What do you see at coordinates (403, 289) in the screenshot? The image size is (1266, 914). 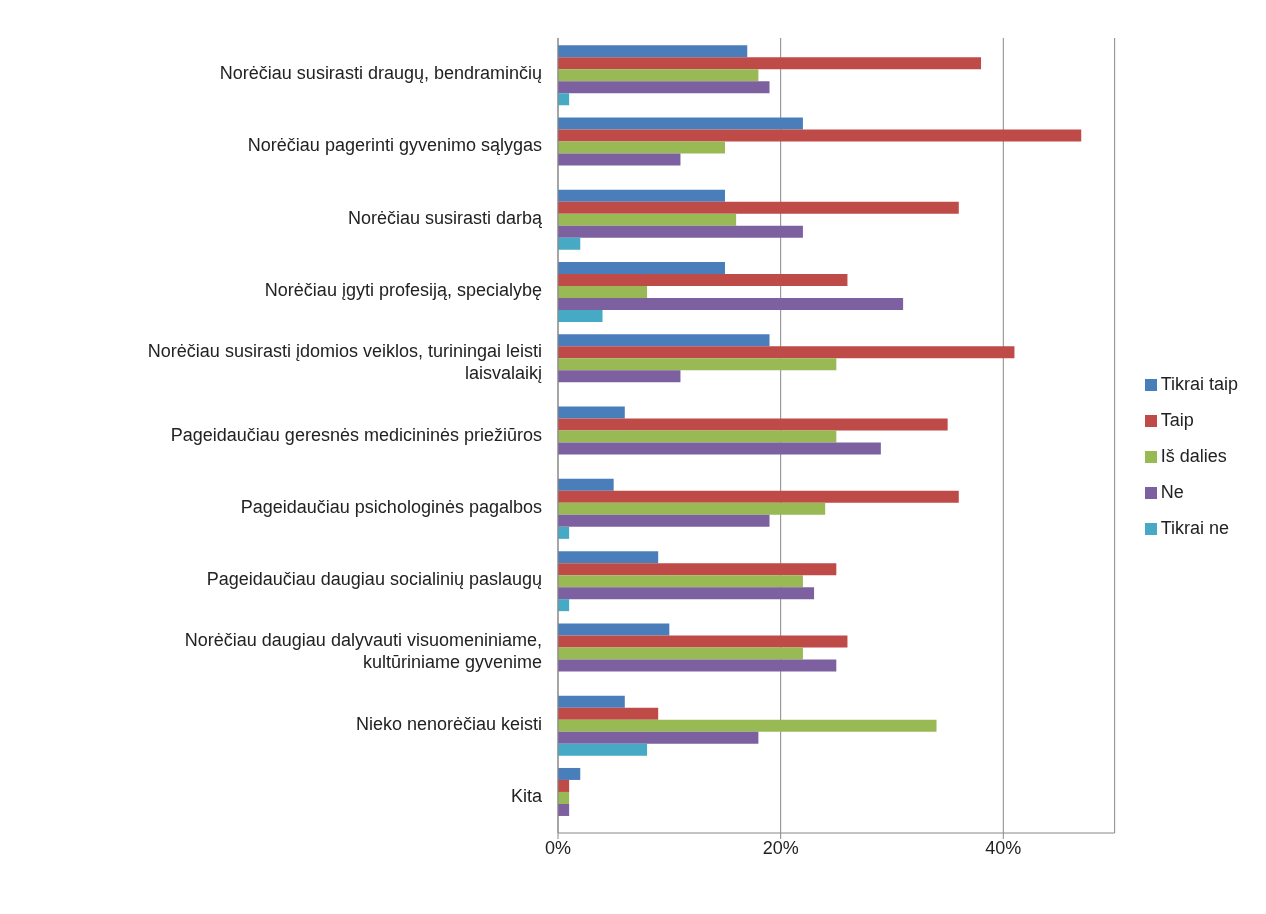 I see `y-tick-label: Norėčiau įgyti profesiją, specialybę` at bounding box center [403, 289].